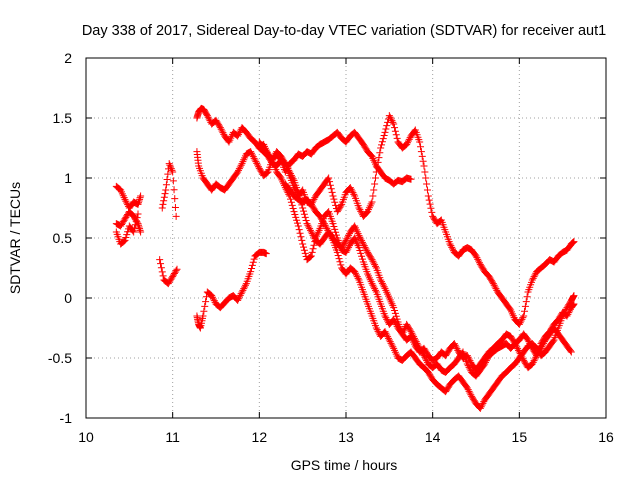 The width and height of the screenshot is (640, 480). I want to click on y-tick-label: -0.5, so click(60, 358).